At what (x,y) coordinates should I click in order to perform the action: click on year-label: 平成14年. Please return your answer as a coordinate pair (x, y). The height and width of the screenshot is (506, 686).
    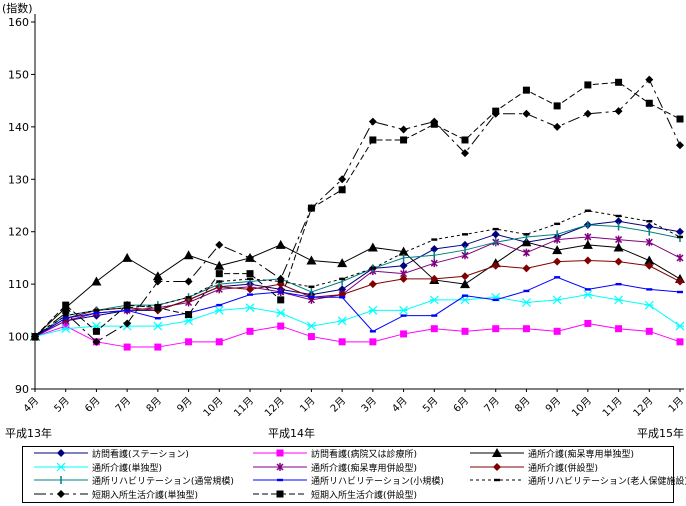
    Looking at the image, I should click on (291, 433).